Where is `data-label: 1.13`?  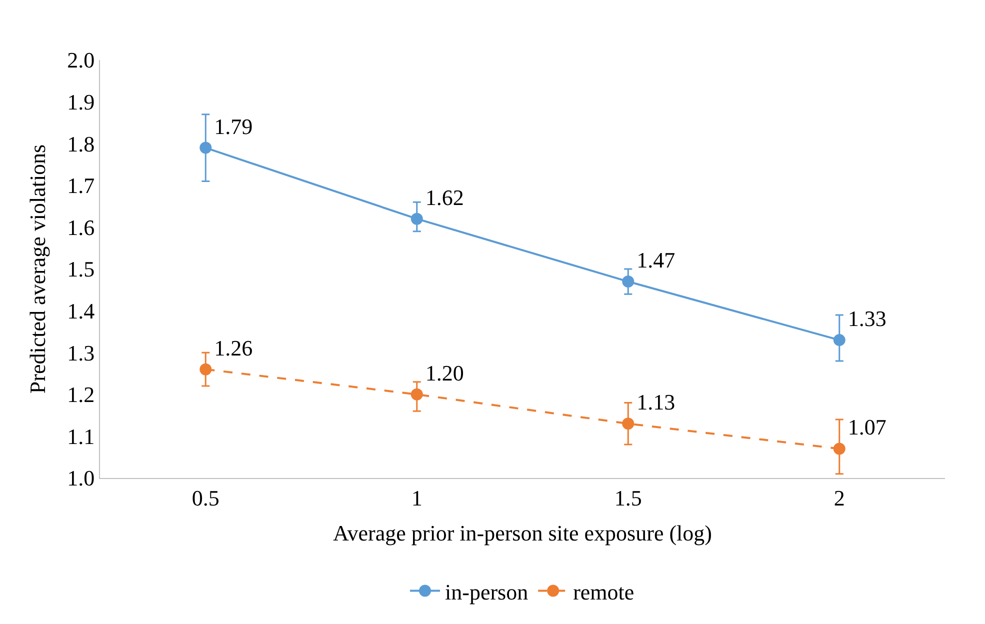
data-label: 1.13 is located at coordinates (656, 402).